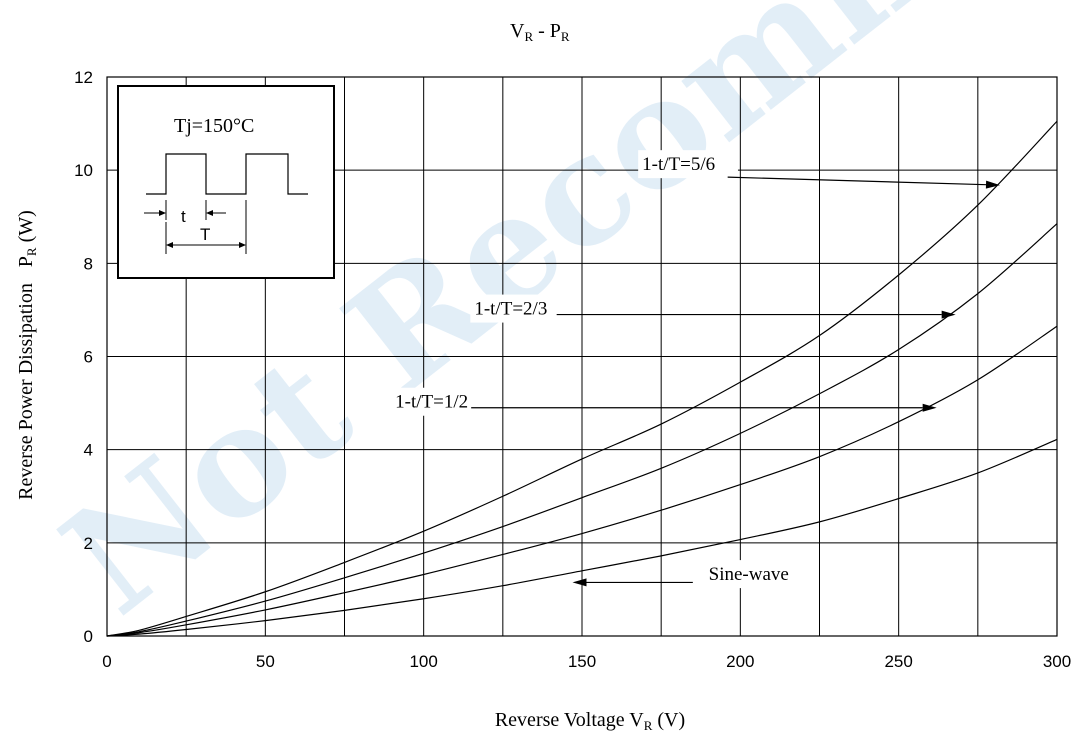 The height and width of the screenshot is (737, 1085). Describe the element at coordinates (227, 174) in the screenshot. I see `pulse-waveform` at that location.